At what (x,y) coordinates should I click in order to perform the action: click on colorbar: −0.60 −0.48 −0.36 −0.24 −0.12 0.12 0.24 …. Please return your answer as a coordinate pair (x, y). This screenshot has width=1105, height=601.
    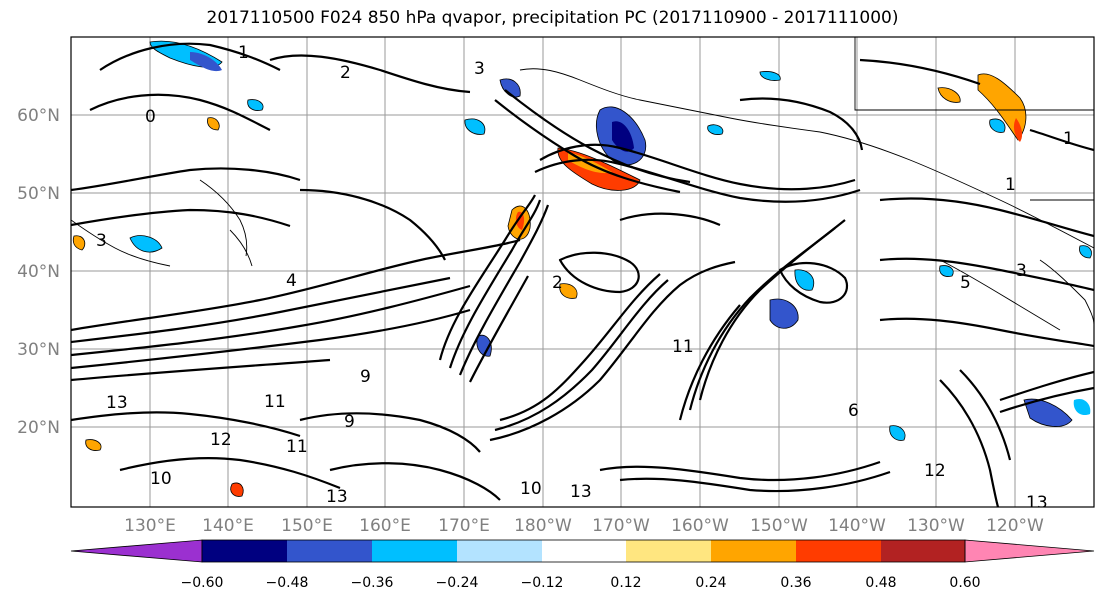
    Looking at the image, I should click on (582, 565).